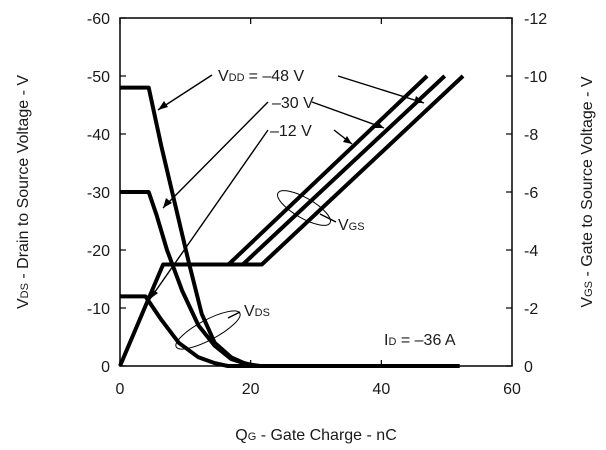 The width and height of the screenshot is (606, 450). I want to click on arrowhead-vdd-12-vgs, so click(347, 140).